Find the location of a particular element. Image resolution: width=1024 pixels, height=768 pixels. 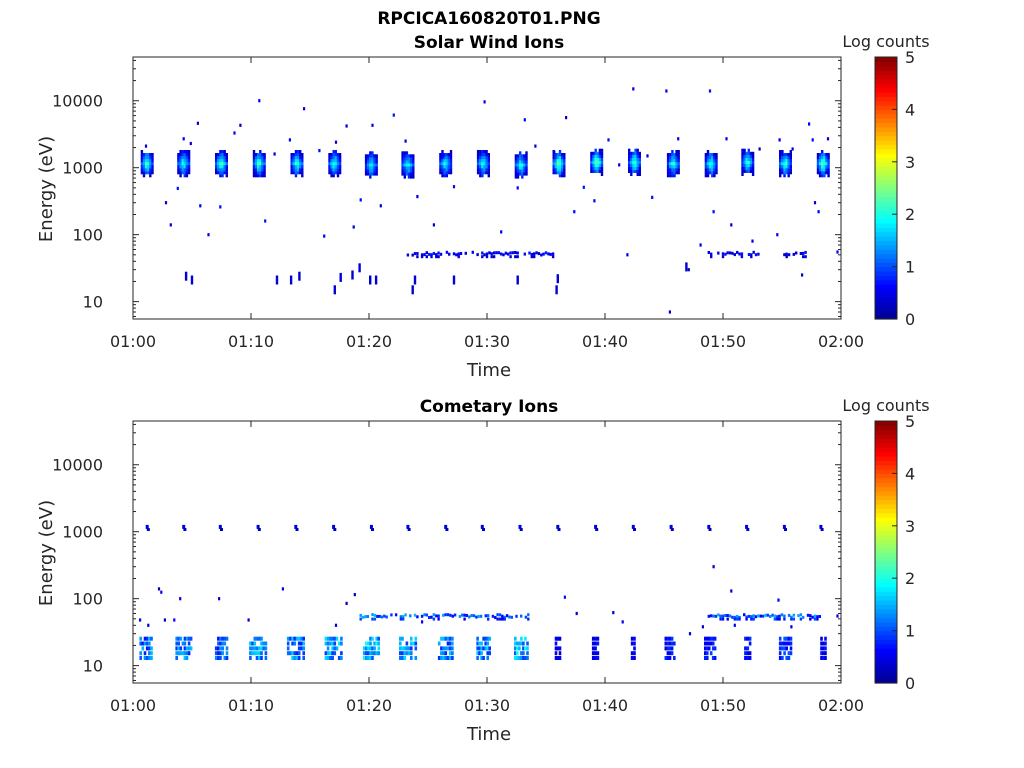

x-tick-label: 01:50 is located at coordinates (723, 341).